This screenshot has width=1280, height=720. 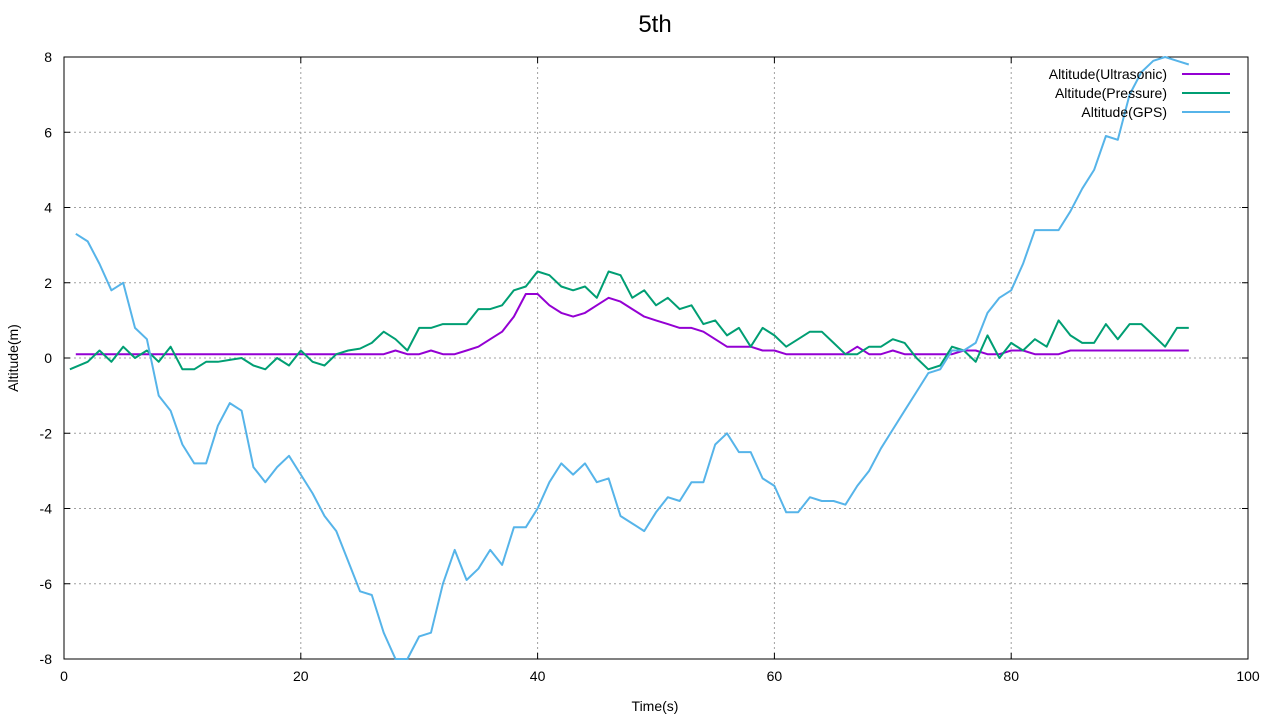 I want to click on x-tick-label: 0, so click(x=64, y=676).